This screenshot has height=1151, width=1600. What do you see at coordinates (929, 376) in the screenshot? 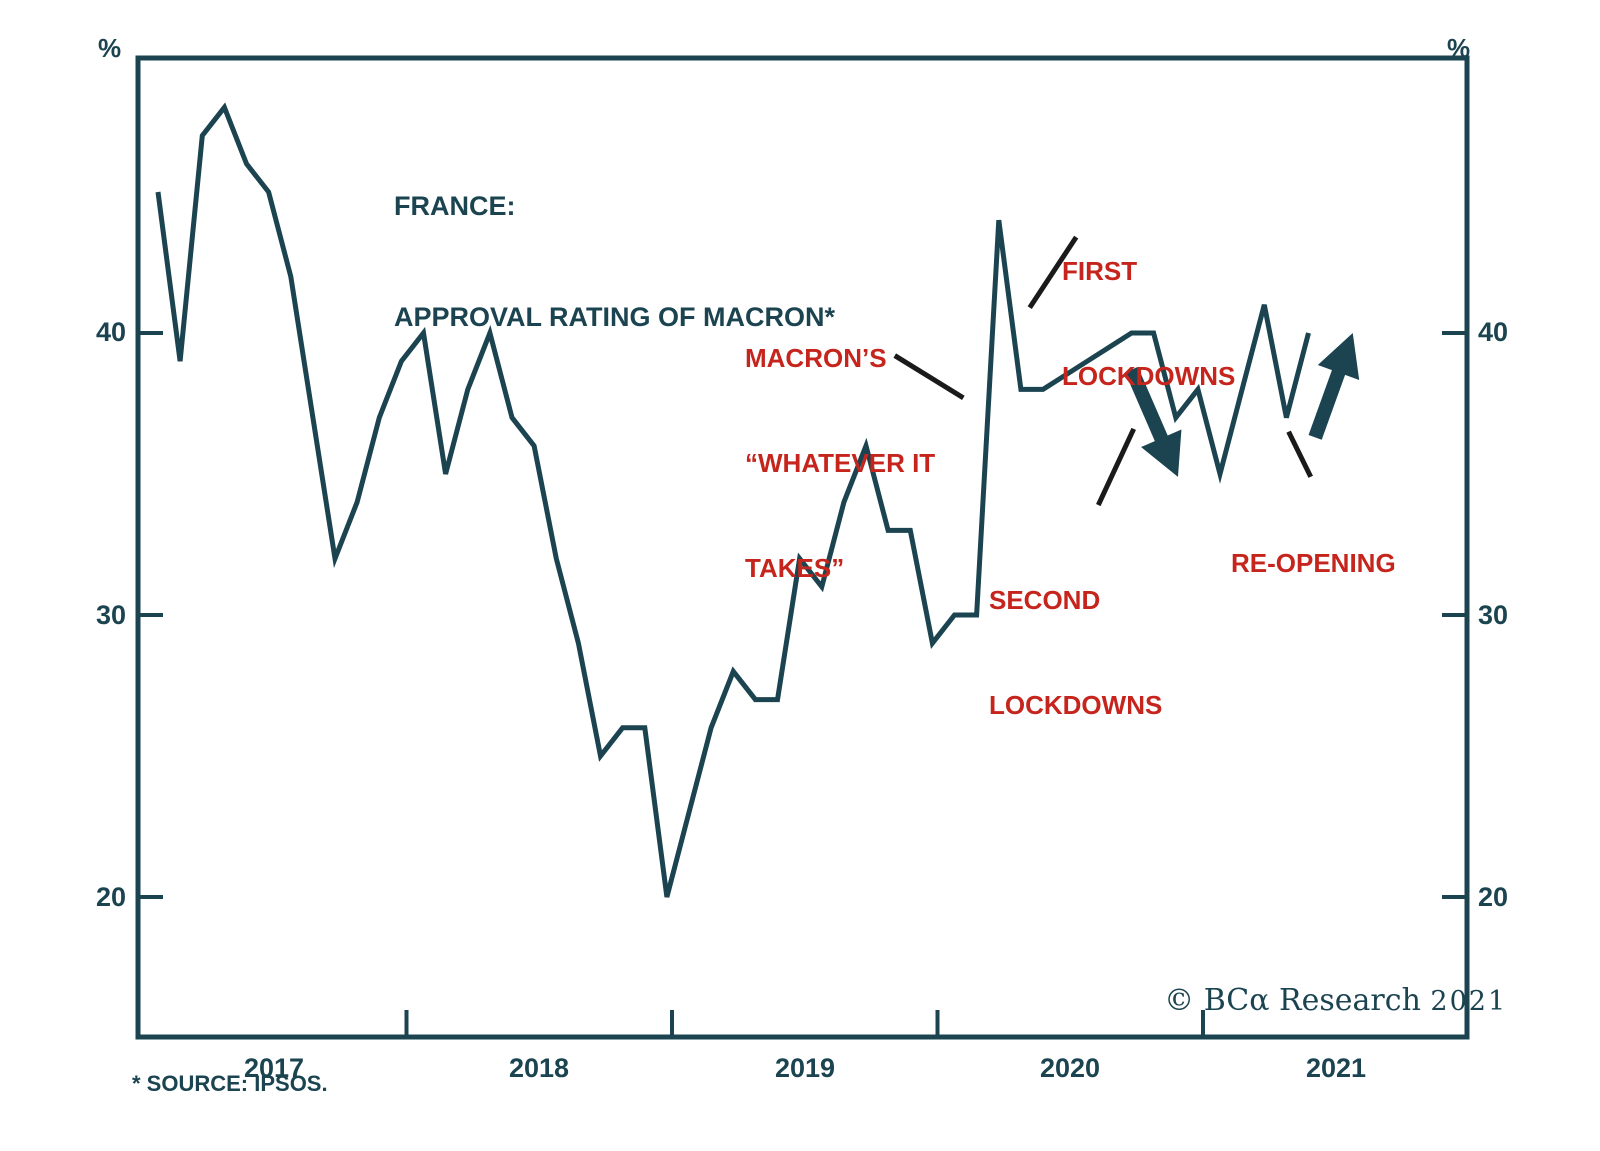
I see `whatever-it-takes-leader` at bounding box center [929, 376].